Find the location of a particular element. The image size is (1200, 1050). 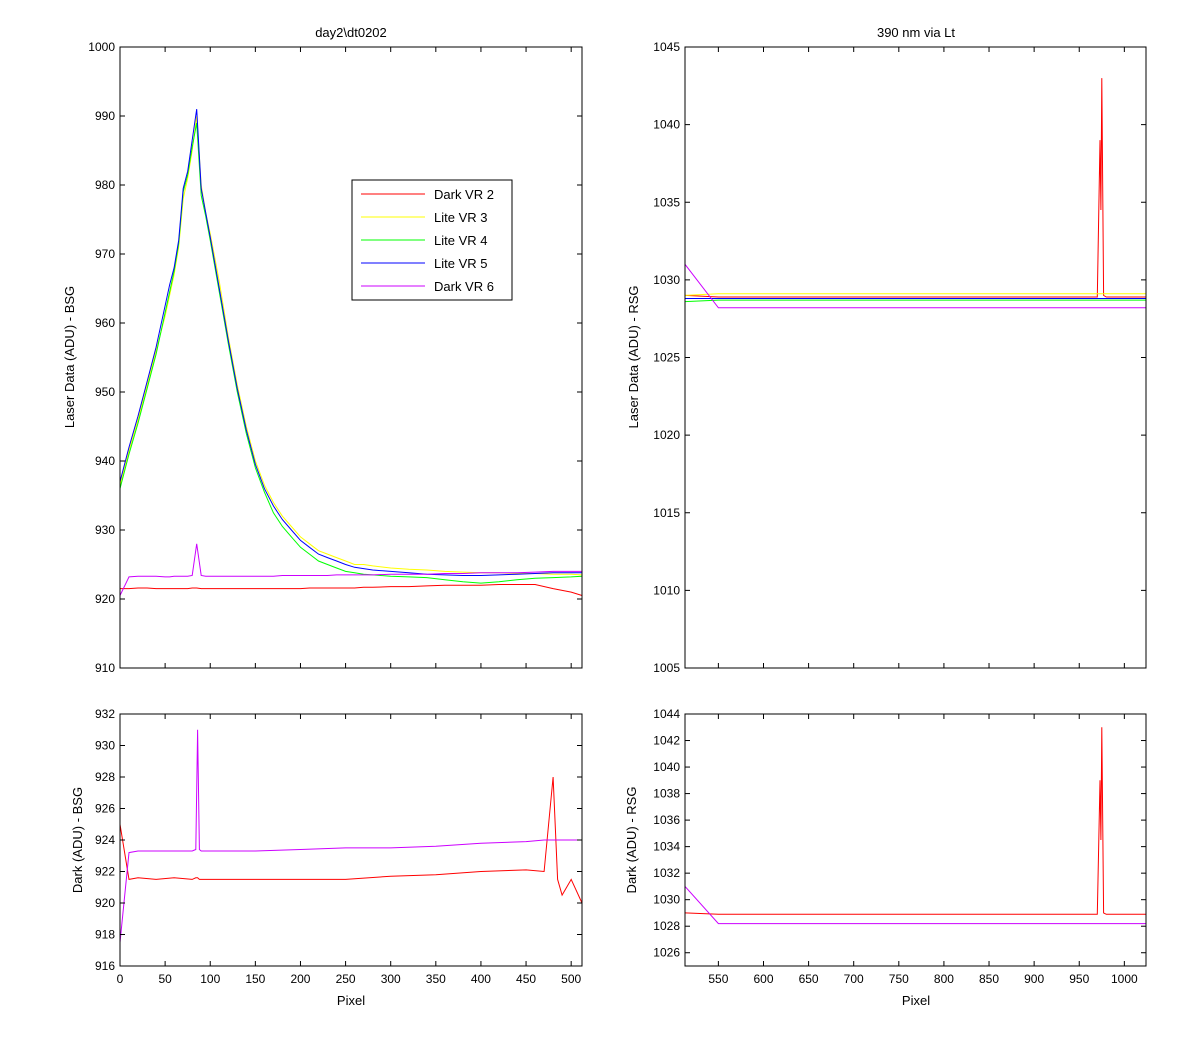

y-tick-label: 980 is located at coordinates (105, 185).